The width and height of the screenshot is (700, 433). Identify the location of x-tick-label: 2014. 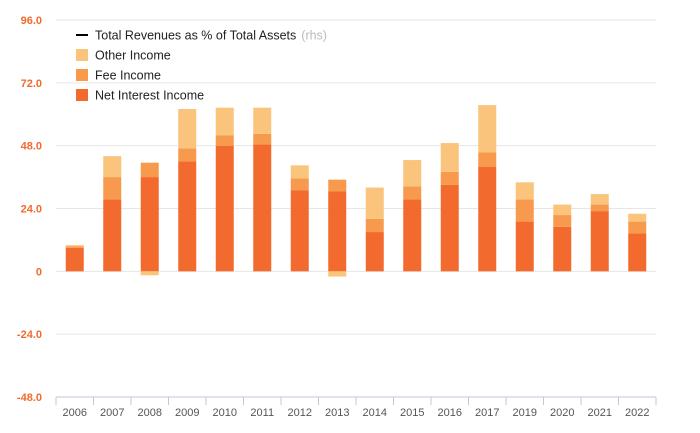
(375, 413).